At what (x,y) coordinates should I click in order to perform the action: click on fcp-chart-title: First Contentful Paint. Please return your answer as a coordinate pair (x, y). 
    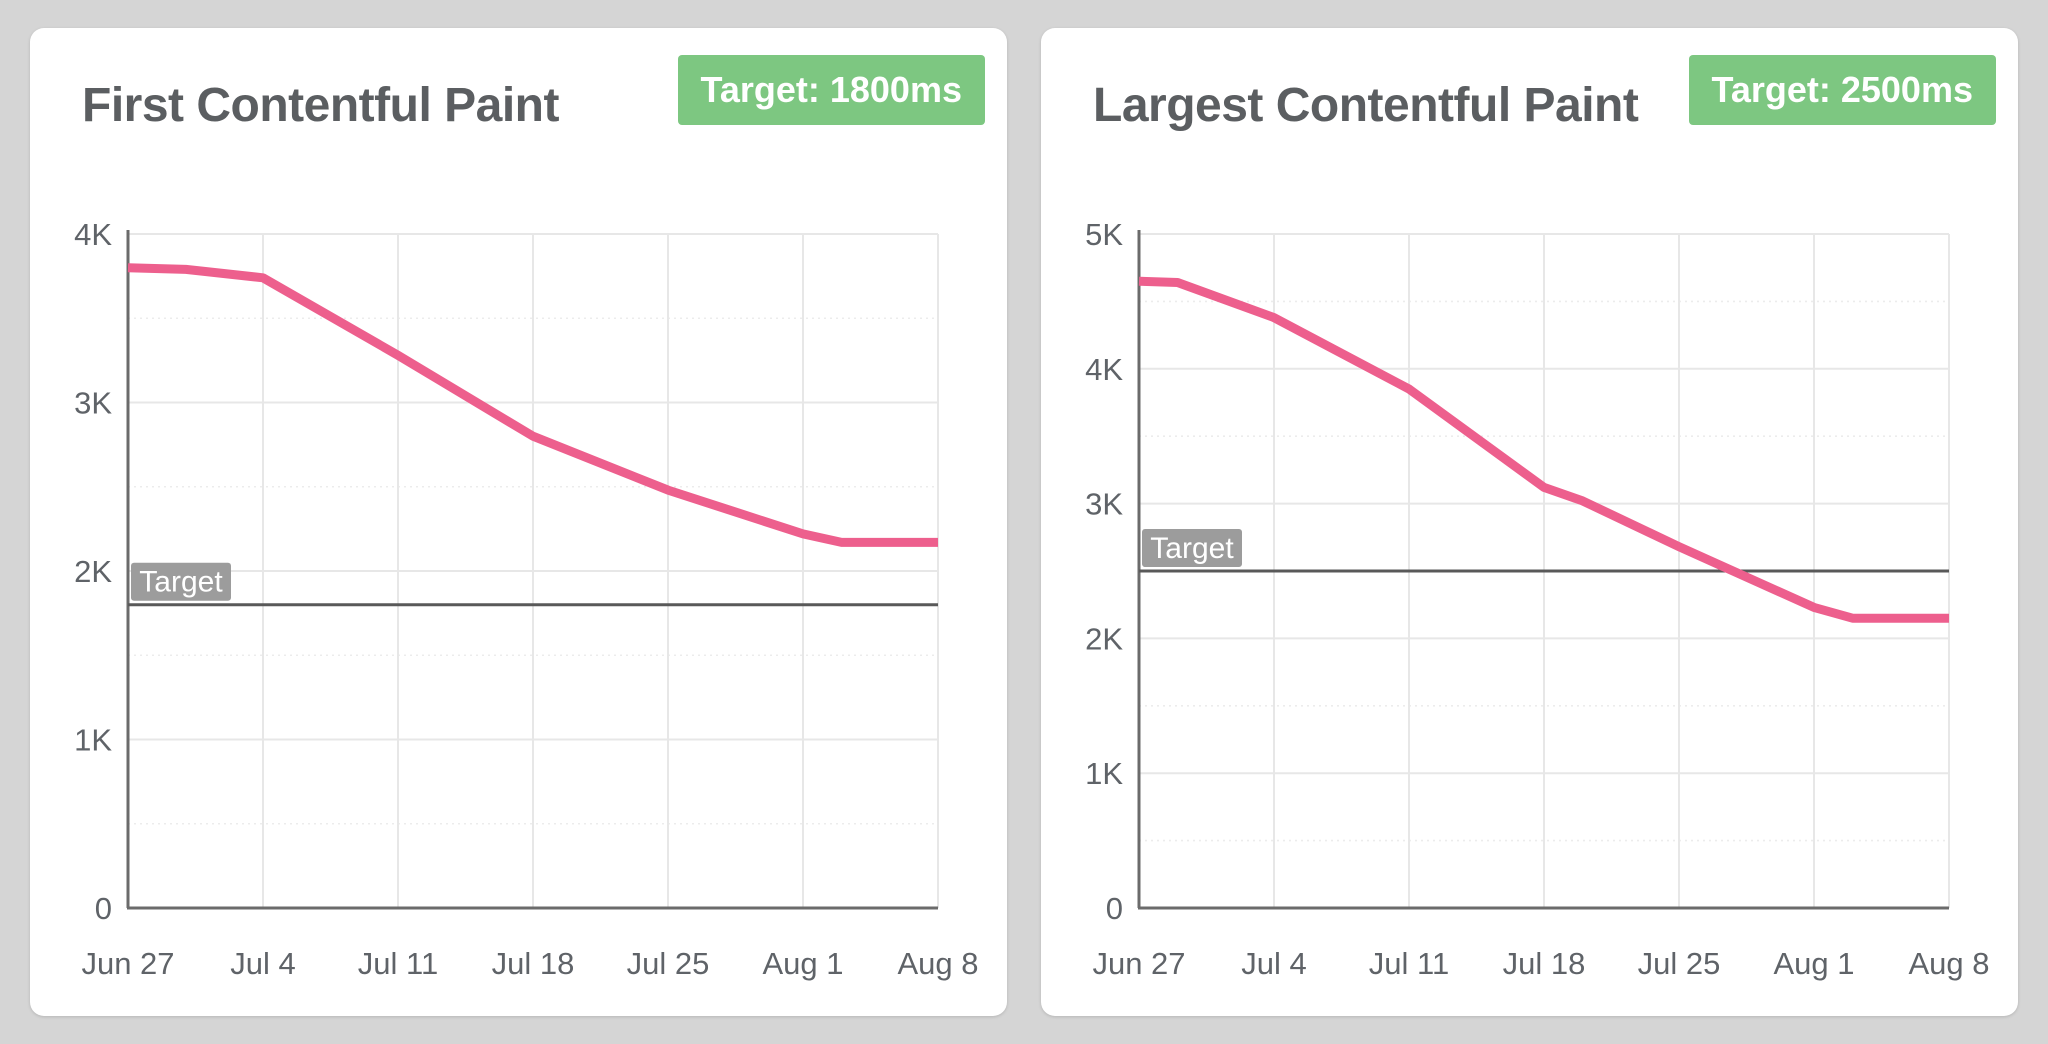
    Looking at the image, I should click on (320, 105).